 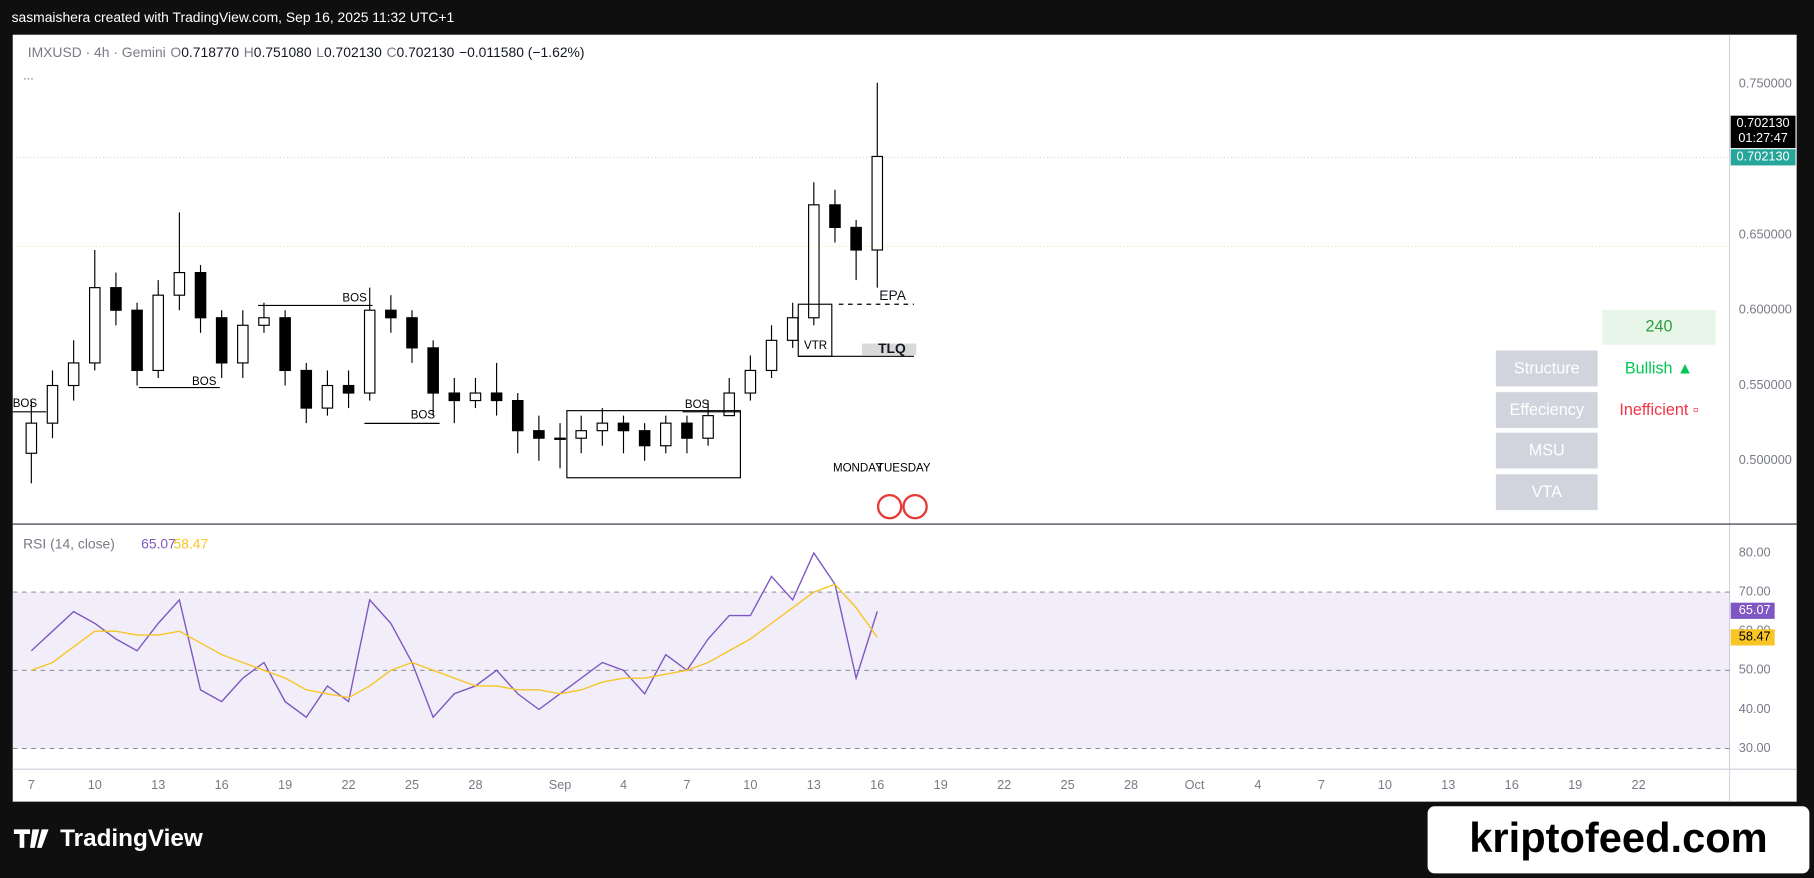 I want to click on epa-label: EPA, so click(x=892, y=295).